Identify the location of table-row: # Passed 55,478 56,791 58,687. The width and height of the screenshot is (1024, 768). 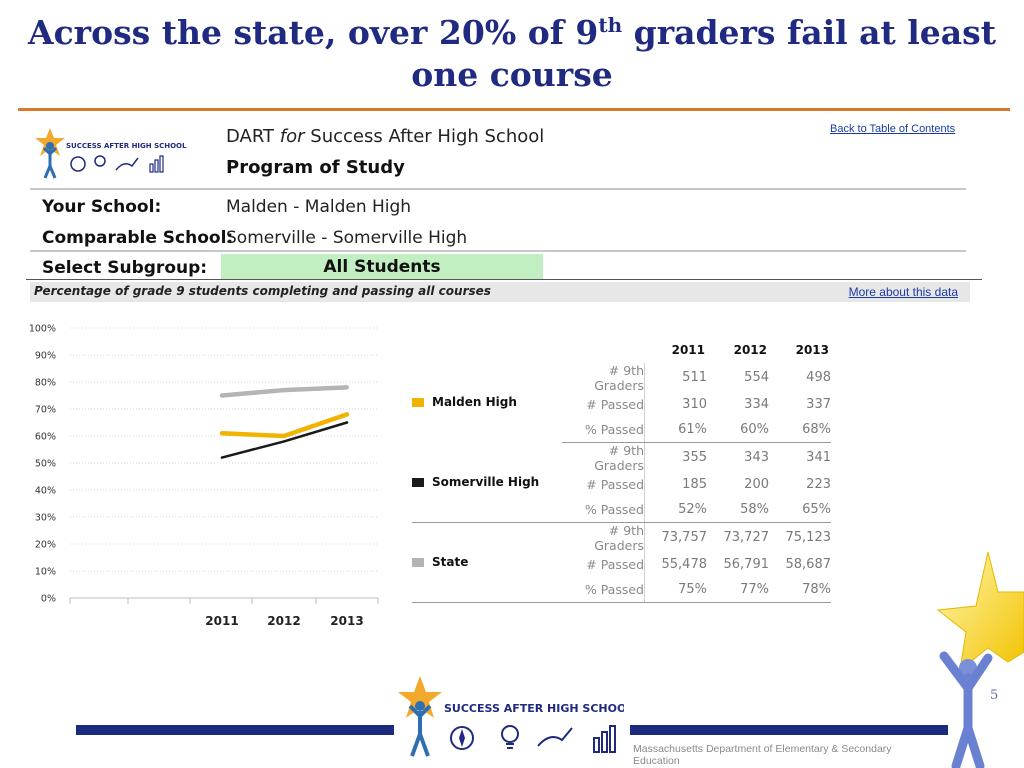
(622, 564).